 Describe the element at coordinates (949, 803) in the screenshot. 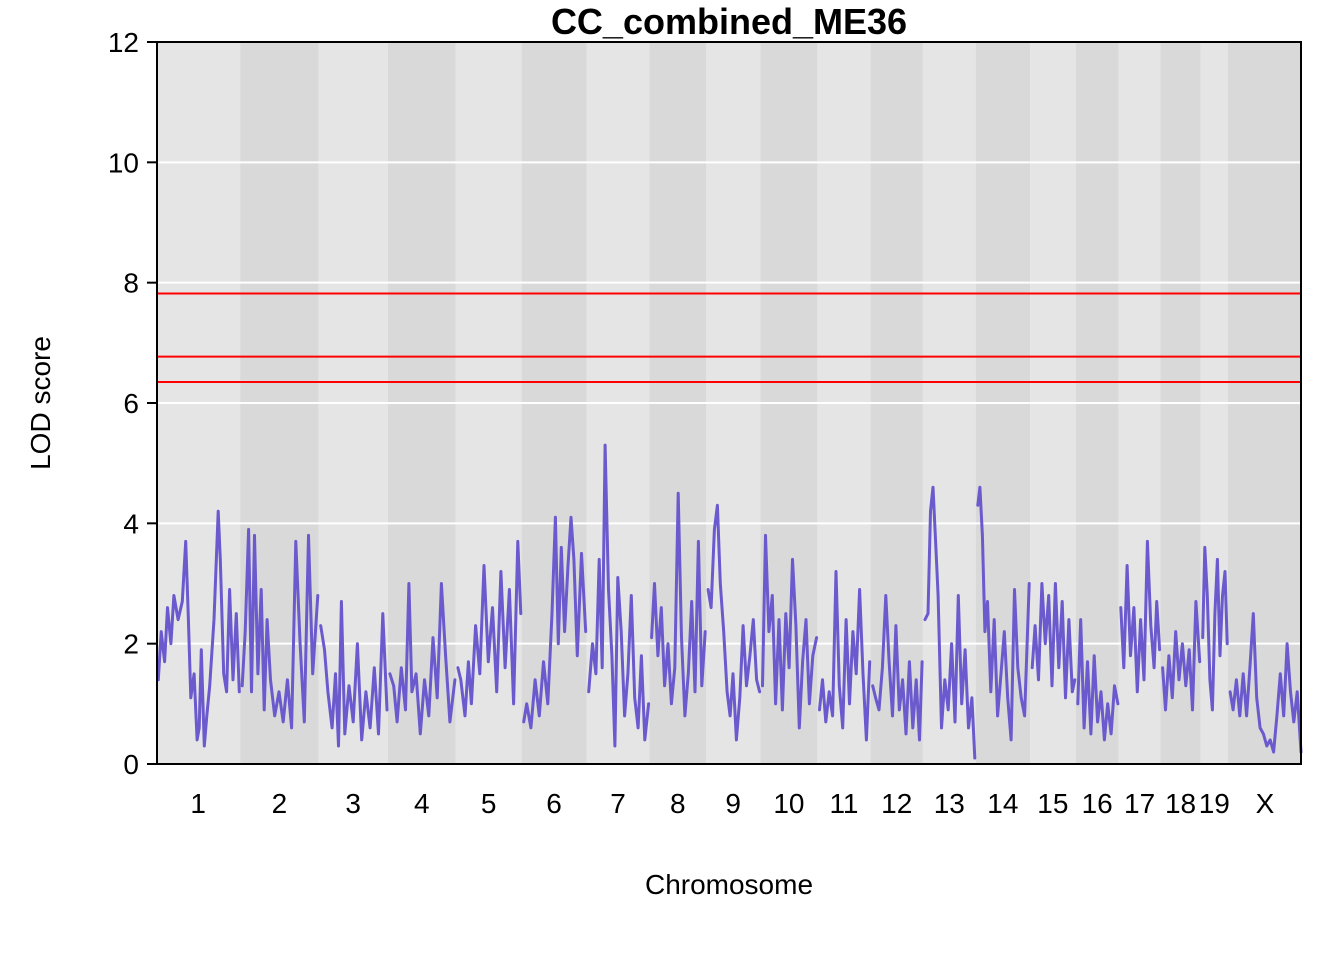

I see `x-tick-label-13: 13` at that location.